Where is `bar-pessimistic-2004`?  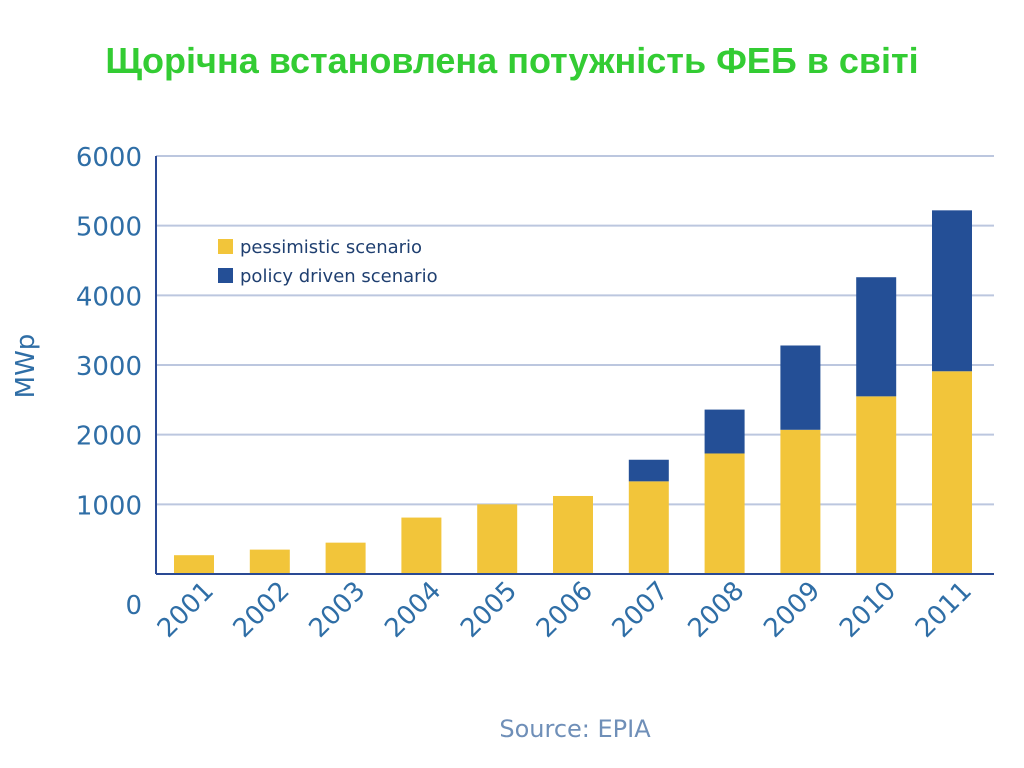 bar-pessimistic-2004 is located at coordinates (421, 545).